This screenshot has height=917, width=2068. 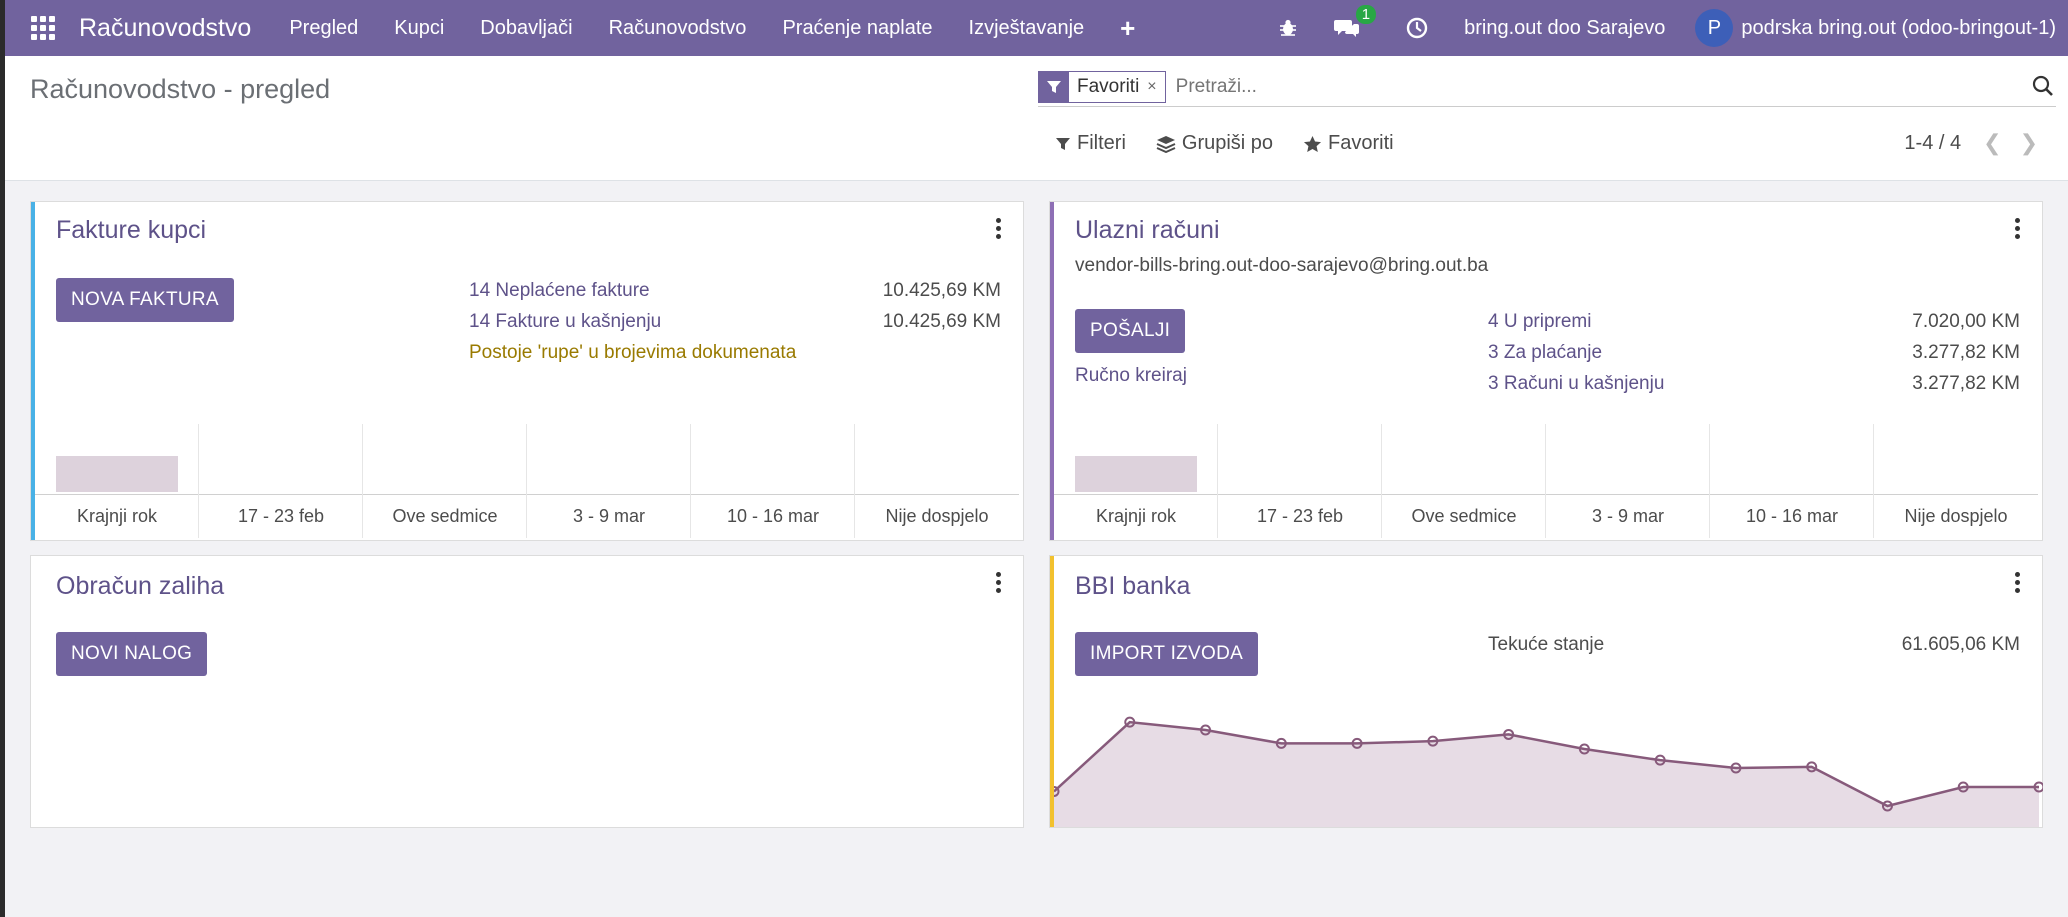 I want to click on pager-previous-icon: ❮, so click(x=1992, y=142).